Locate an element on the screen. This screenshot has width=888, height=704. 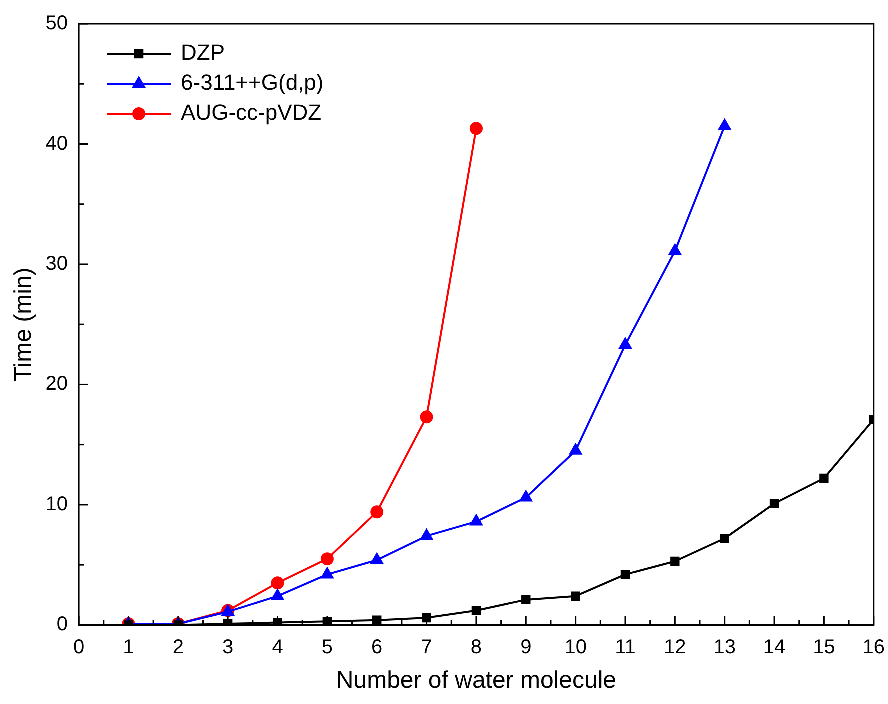
x-tick-label: 6 is located at coordinates (377, 647).